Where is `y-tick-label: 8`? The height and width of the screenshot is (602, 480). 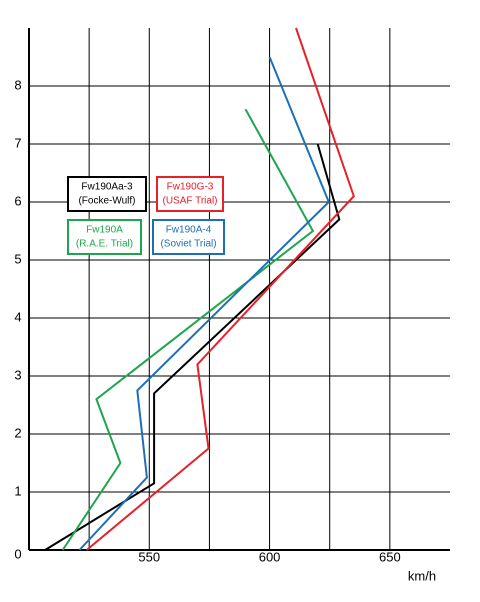 y-tick-label: 8 is located at coordinates (17, 84).